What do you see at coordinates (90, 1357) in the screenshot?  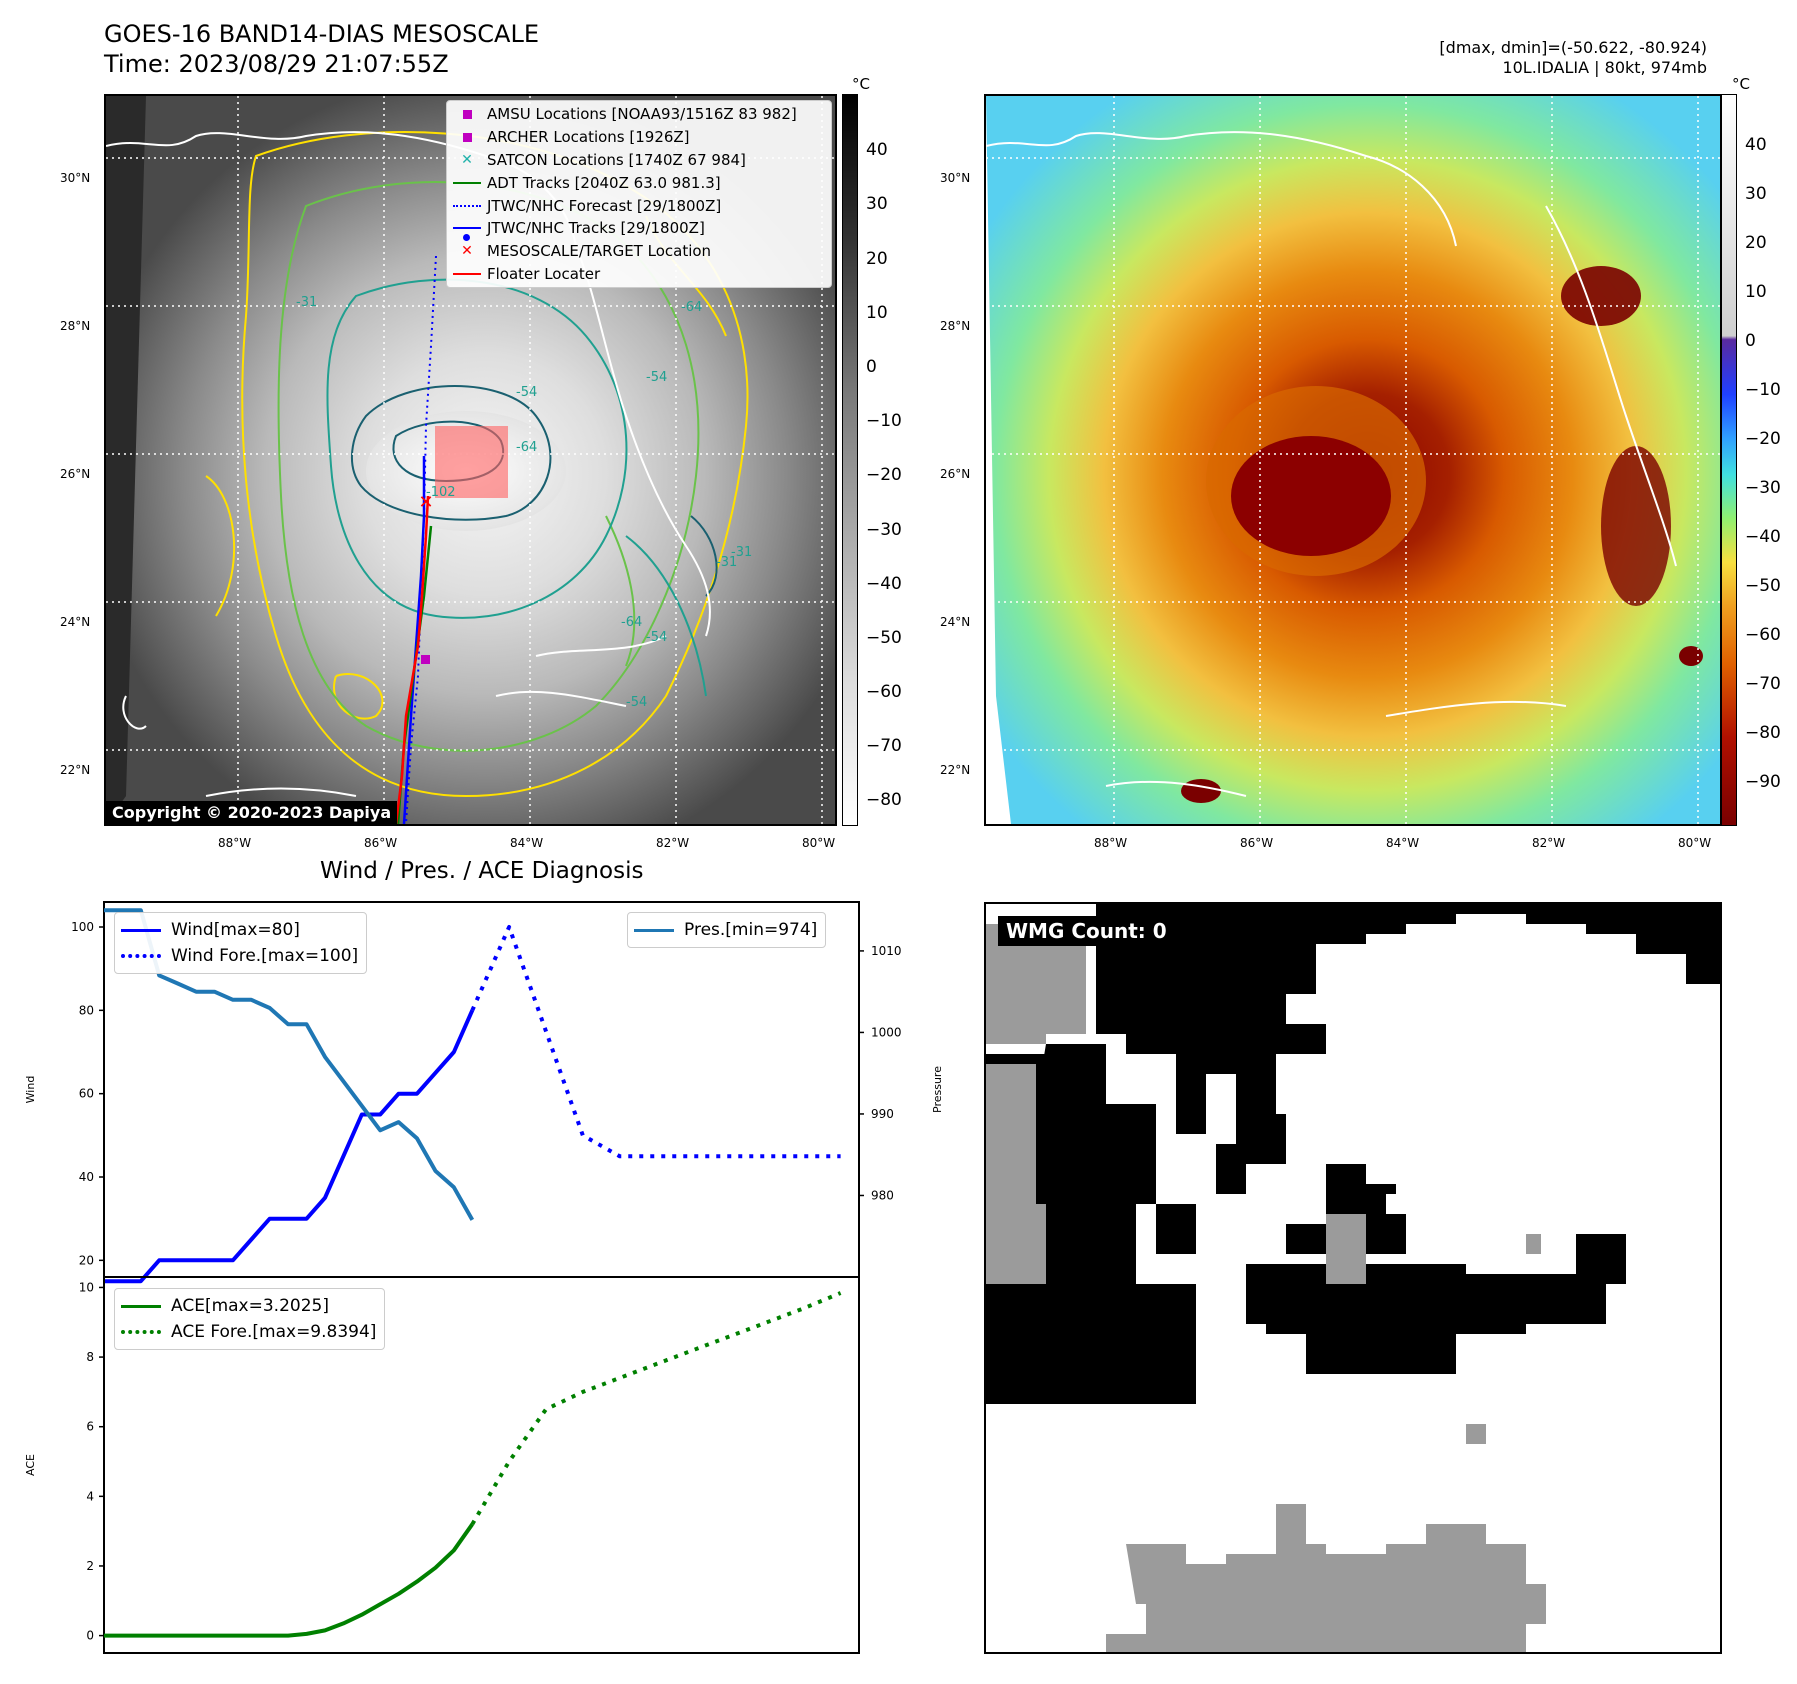 I see `y-tick-label: 8` at bounding box center [90, 1357].